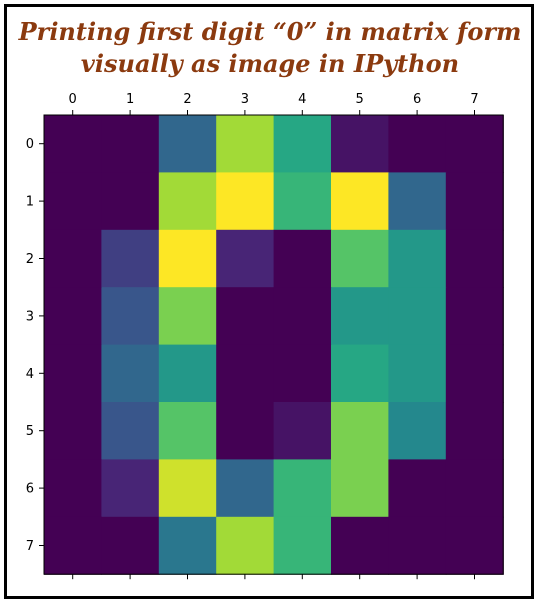  I want to click on heatmap-cell-r6-c3, so click(245, 488).